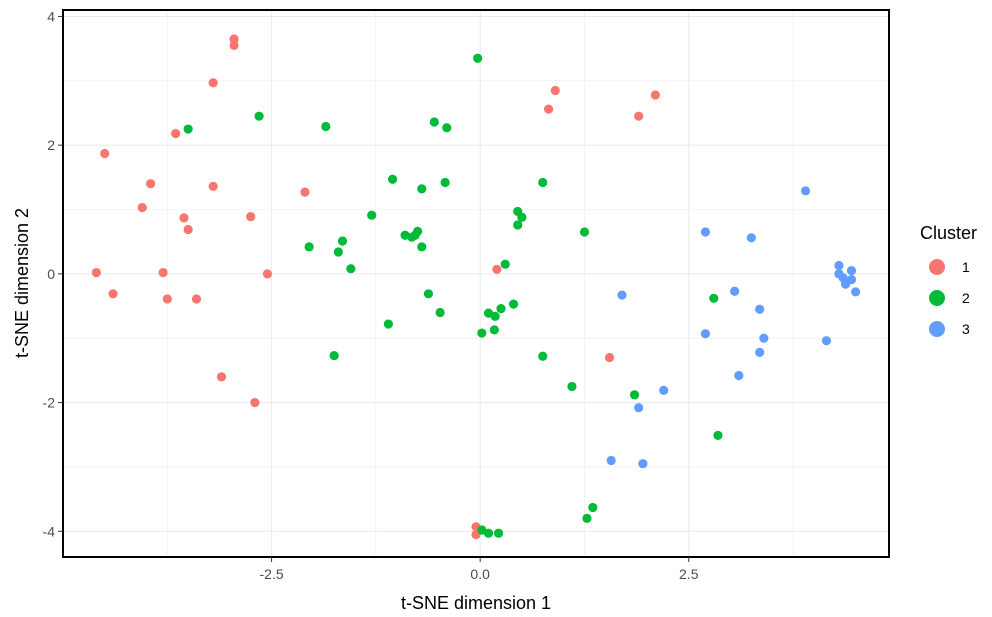  What do you see at coordinates (476, 603) in the screenshot?
I see `x-axis-title: t-SNE dimension 1` at bounding box center [476, 603].